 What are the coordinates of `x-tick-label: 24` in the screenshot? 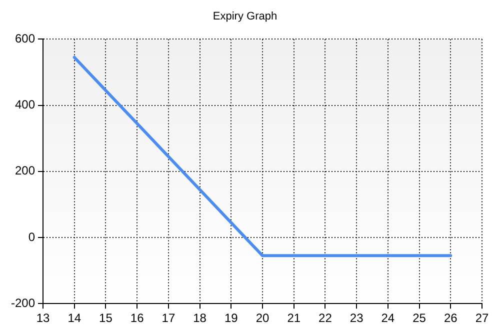 It's located at (388, 318).